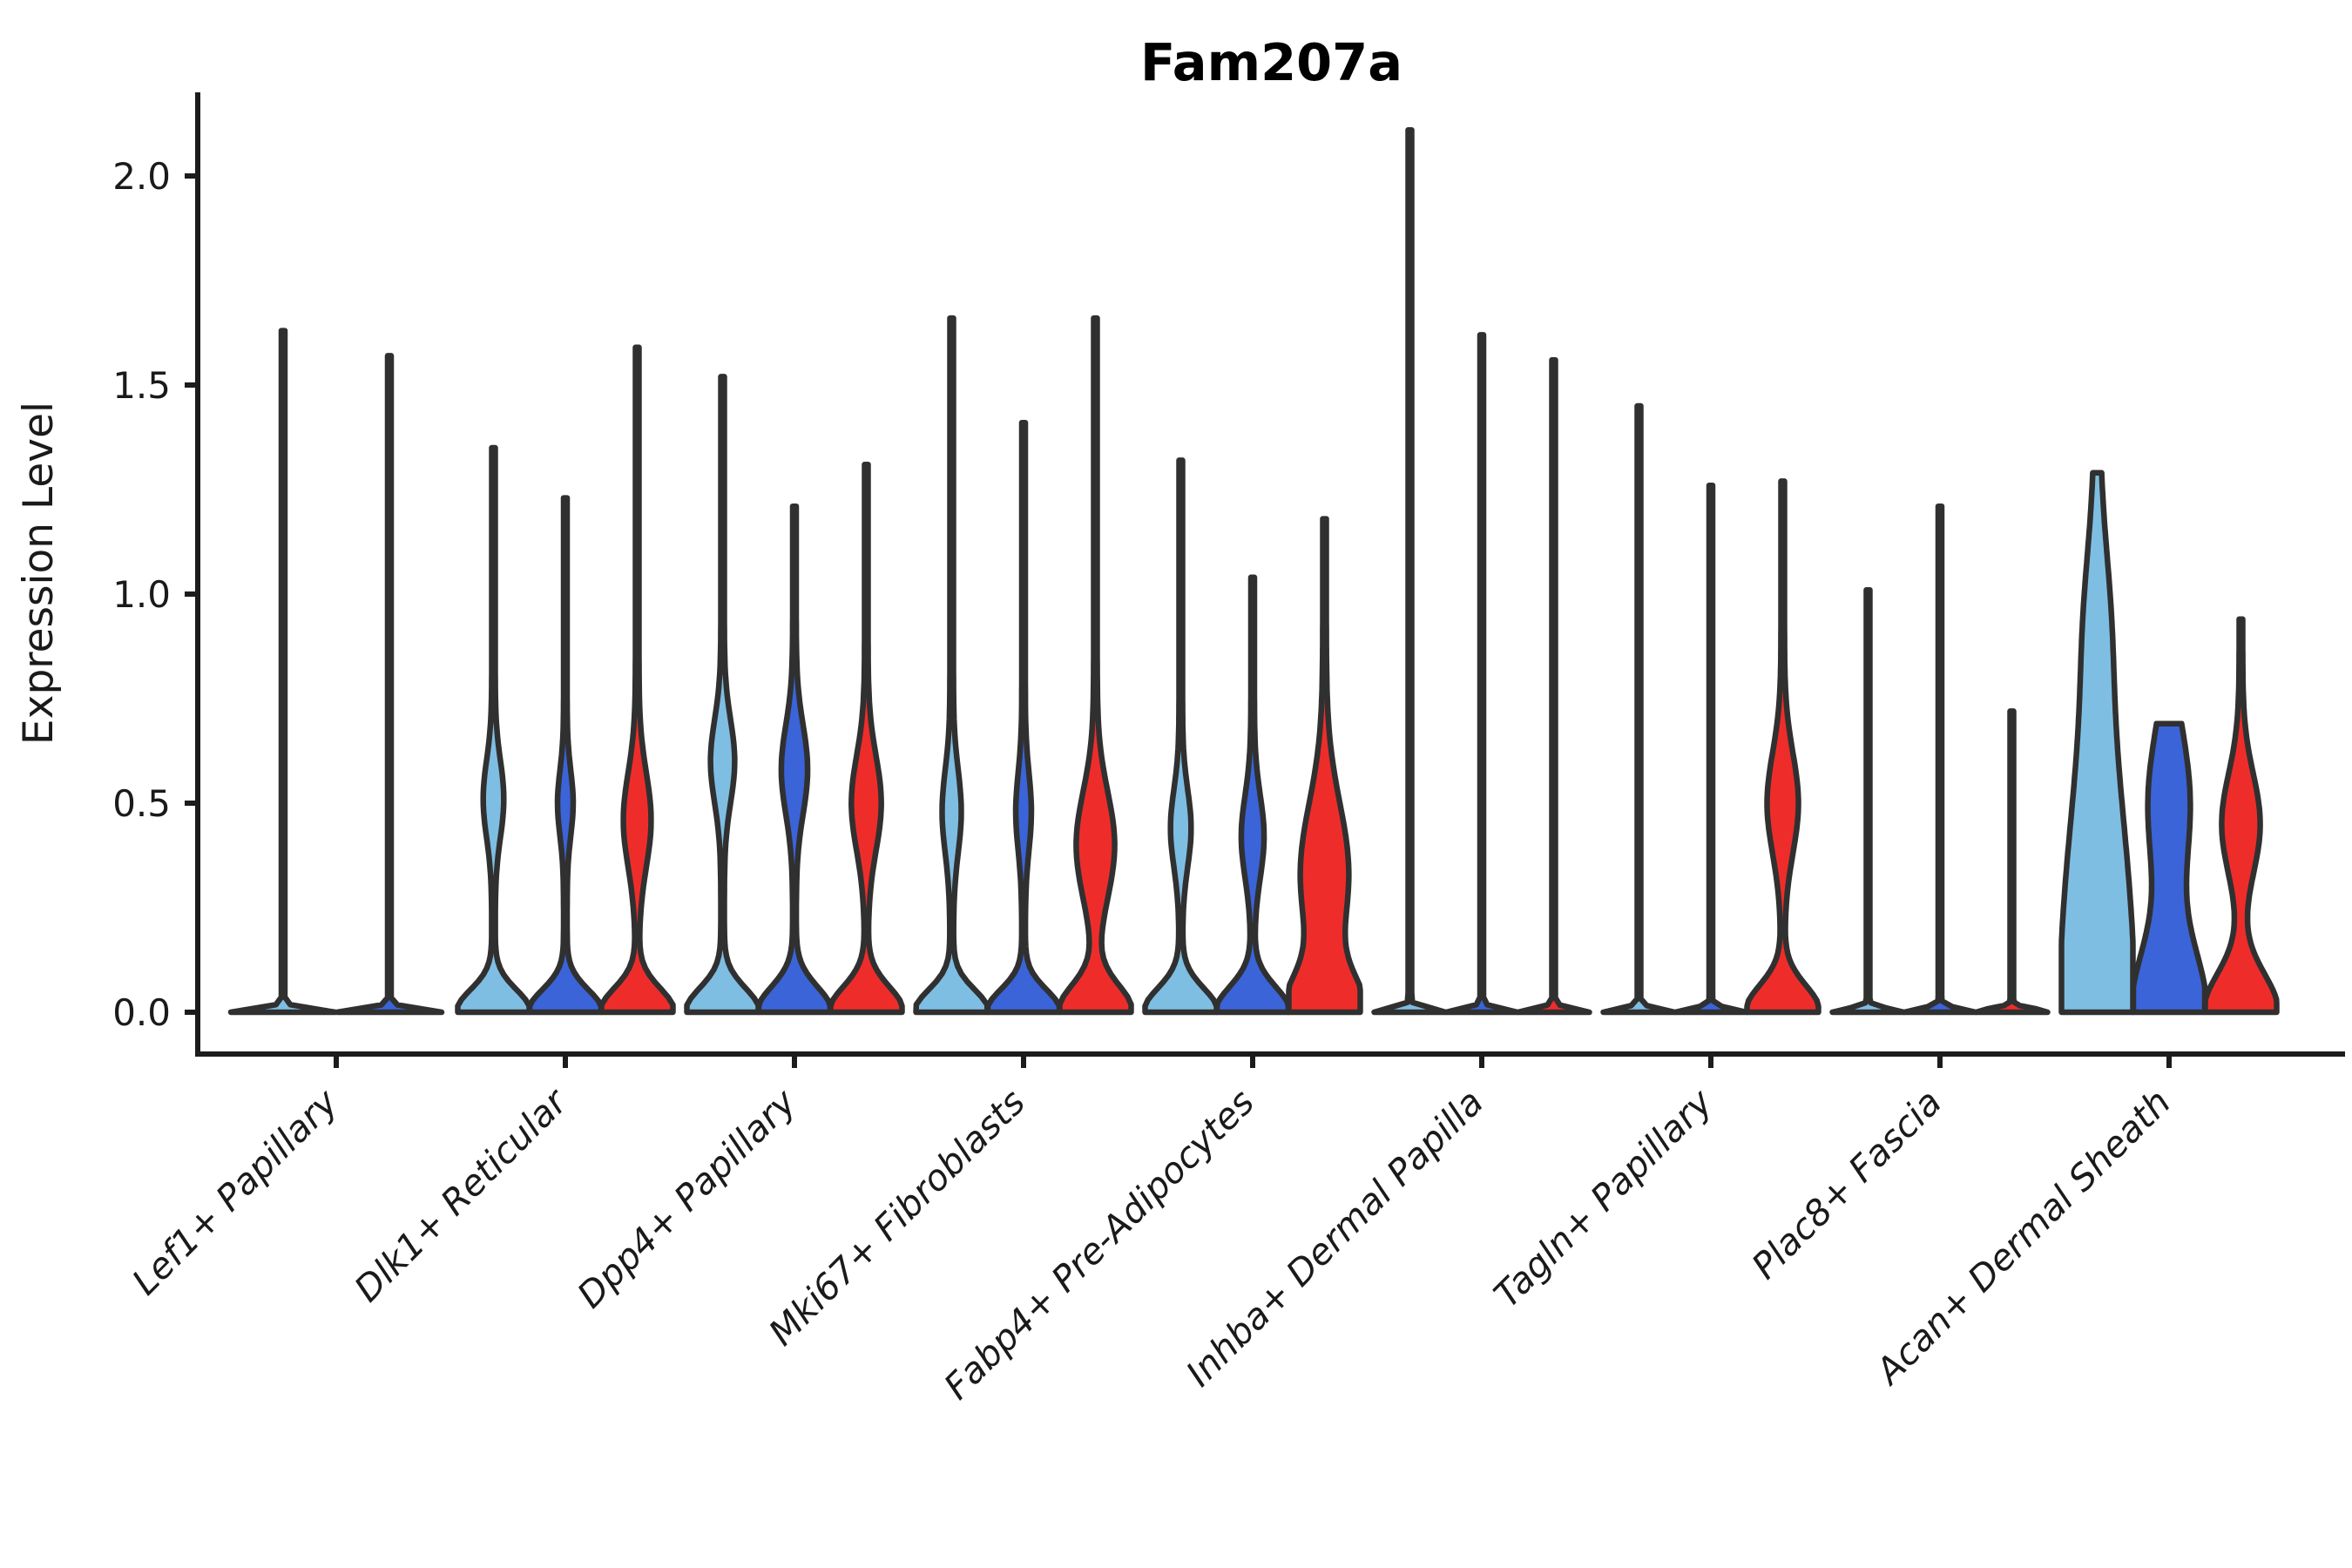 This screenshot has width=2352, height=1568. I want to click on y-tick-label: 1.0, so click(141, 594).